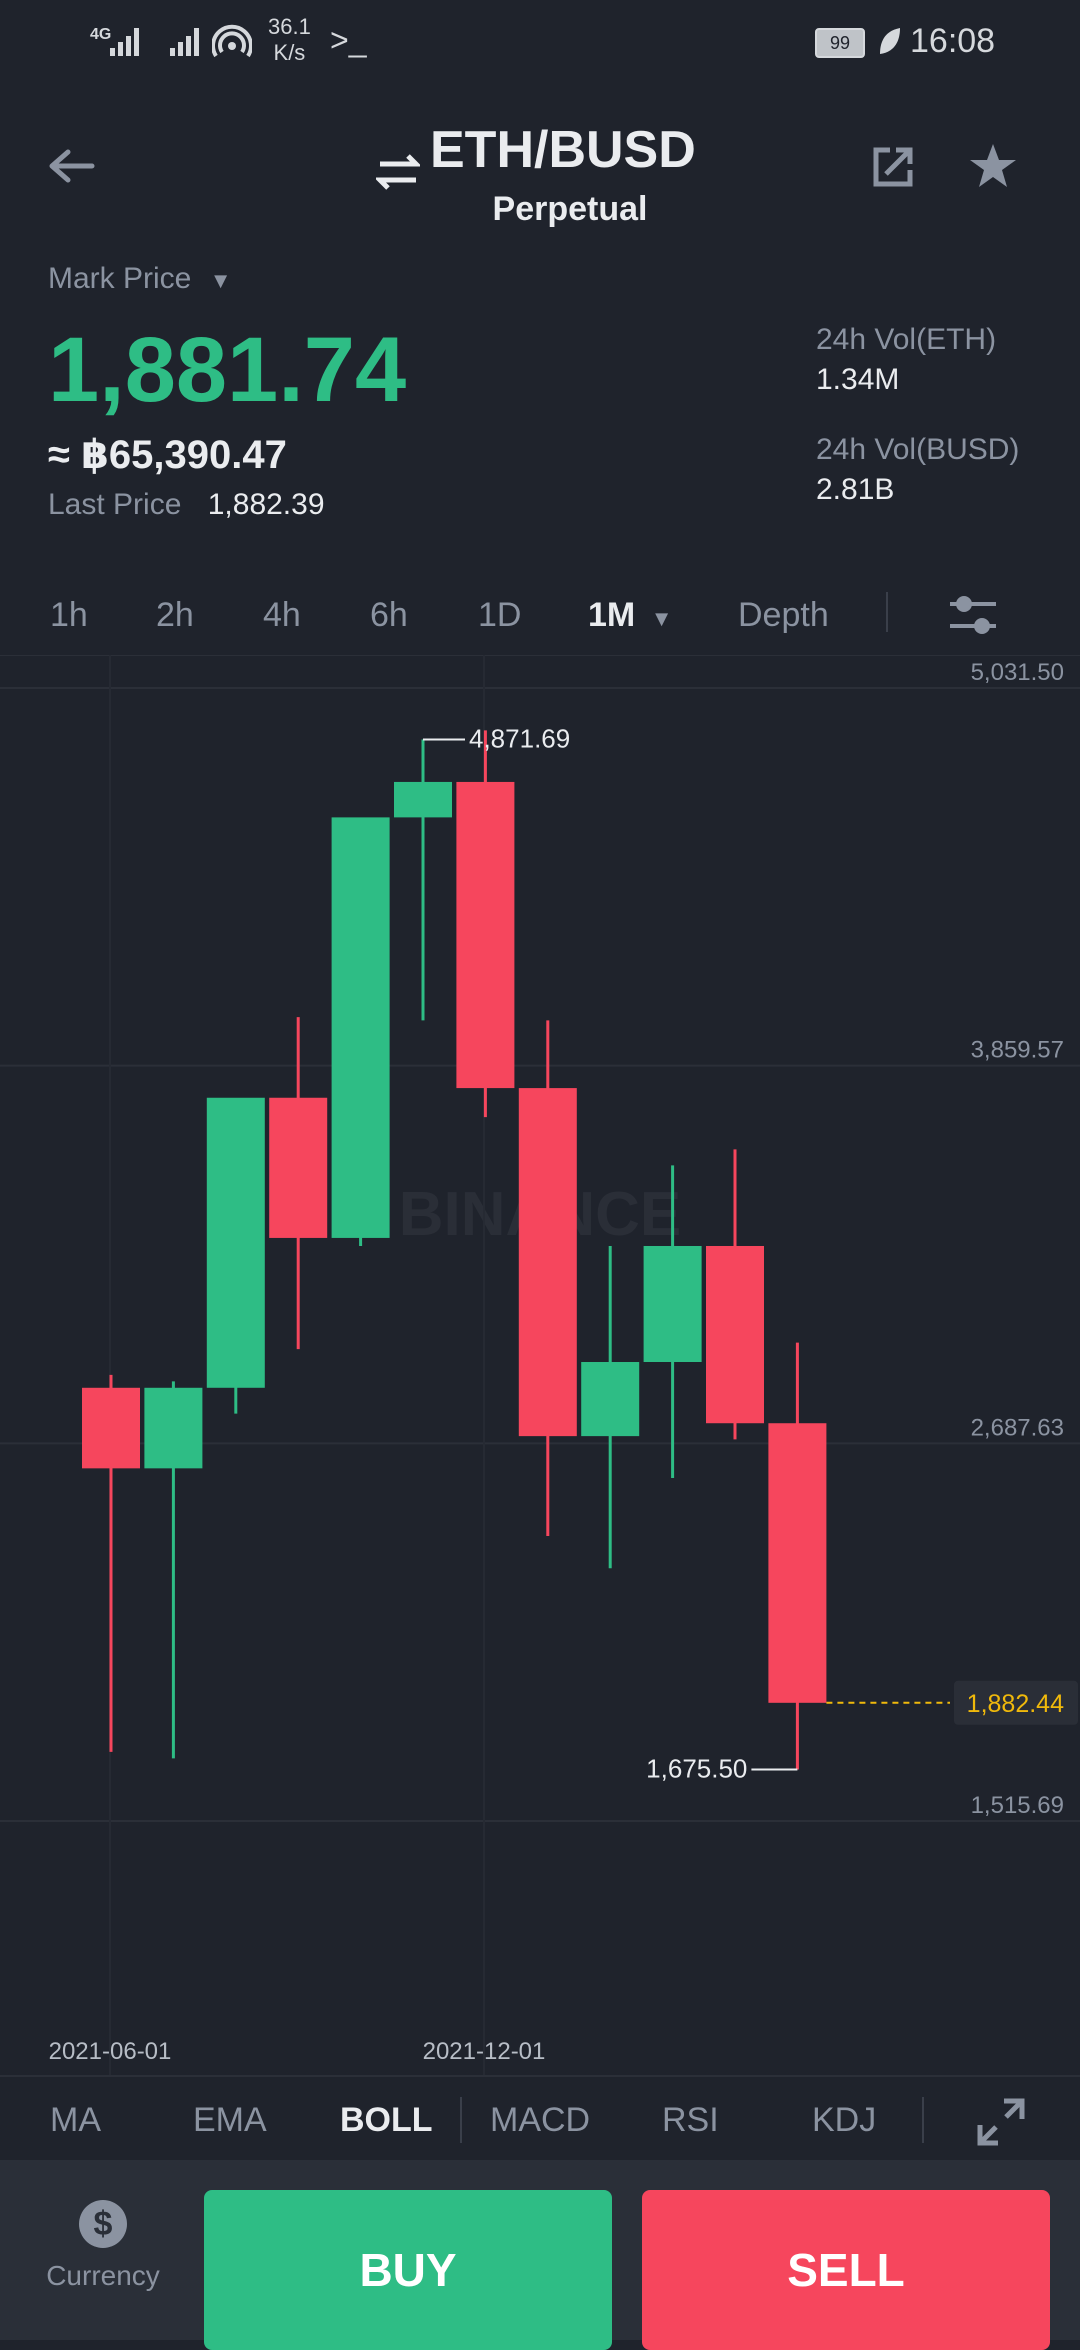 This screenshot has height=2350, width=1080. Describe the element at coordinates (484, 2051) in the screenshot. I see `x-tick-label: 2021-12-01` at that location.